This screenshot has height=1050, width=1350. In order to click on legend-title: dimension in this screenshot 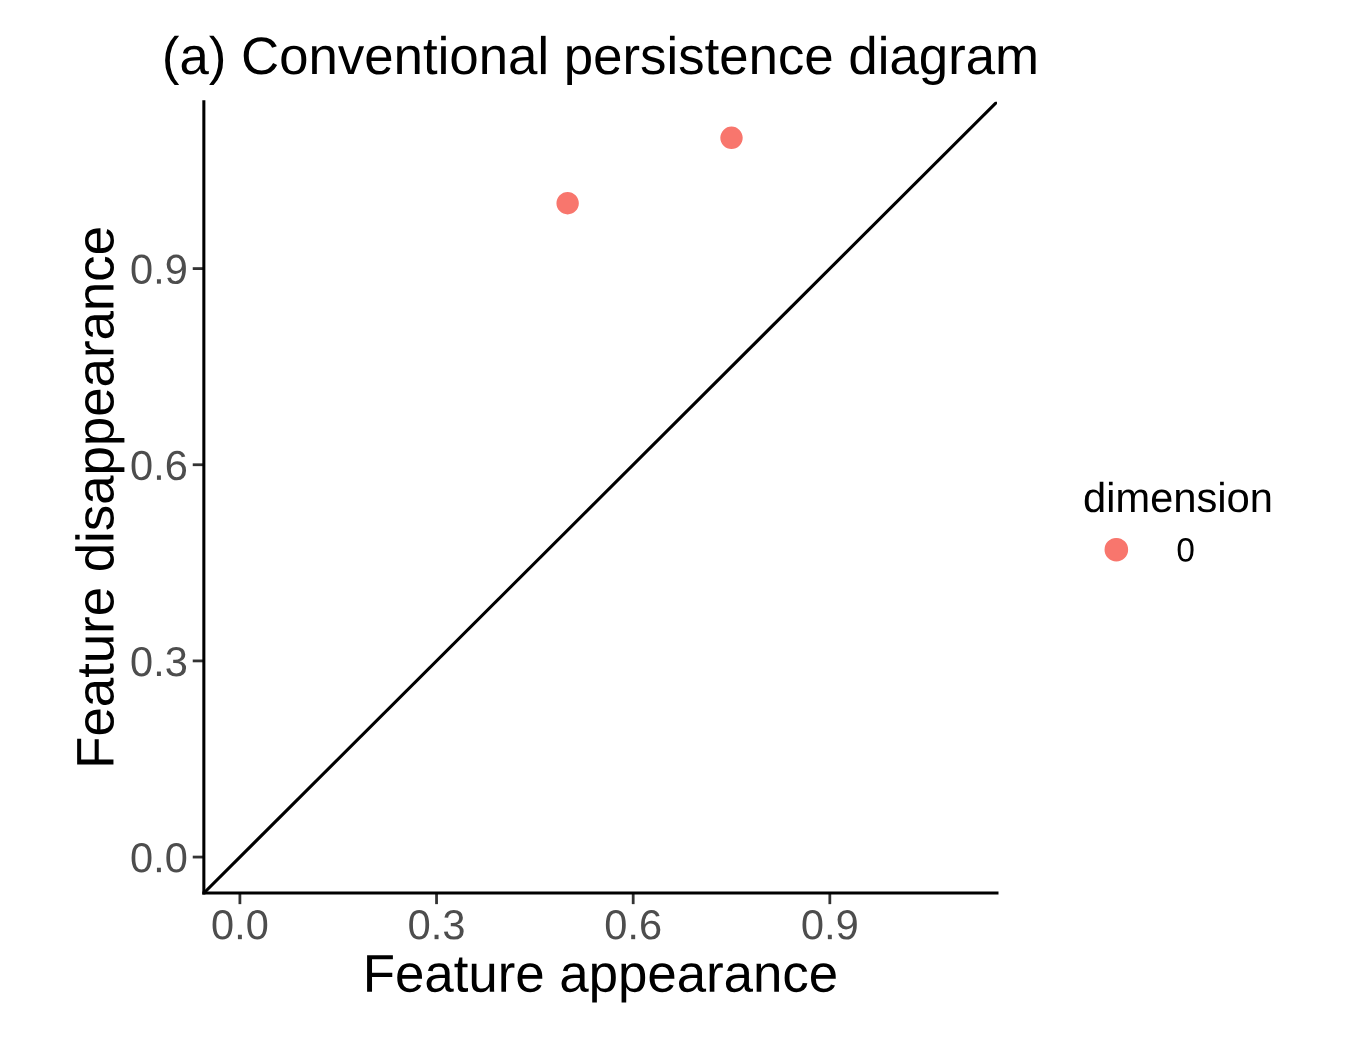, I will do `click(1177, 497)`.